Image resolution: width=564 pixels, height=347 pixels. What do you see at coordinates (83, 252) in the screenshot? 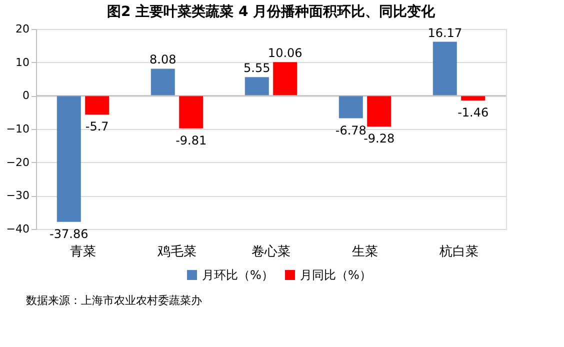
I see `x-tick-label: 青菜` at bounding box center [83, 252].